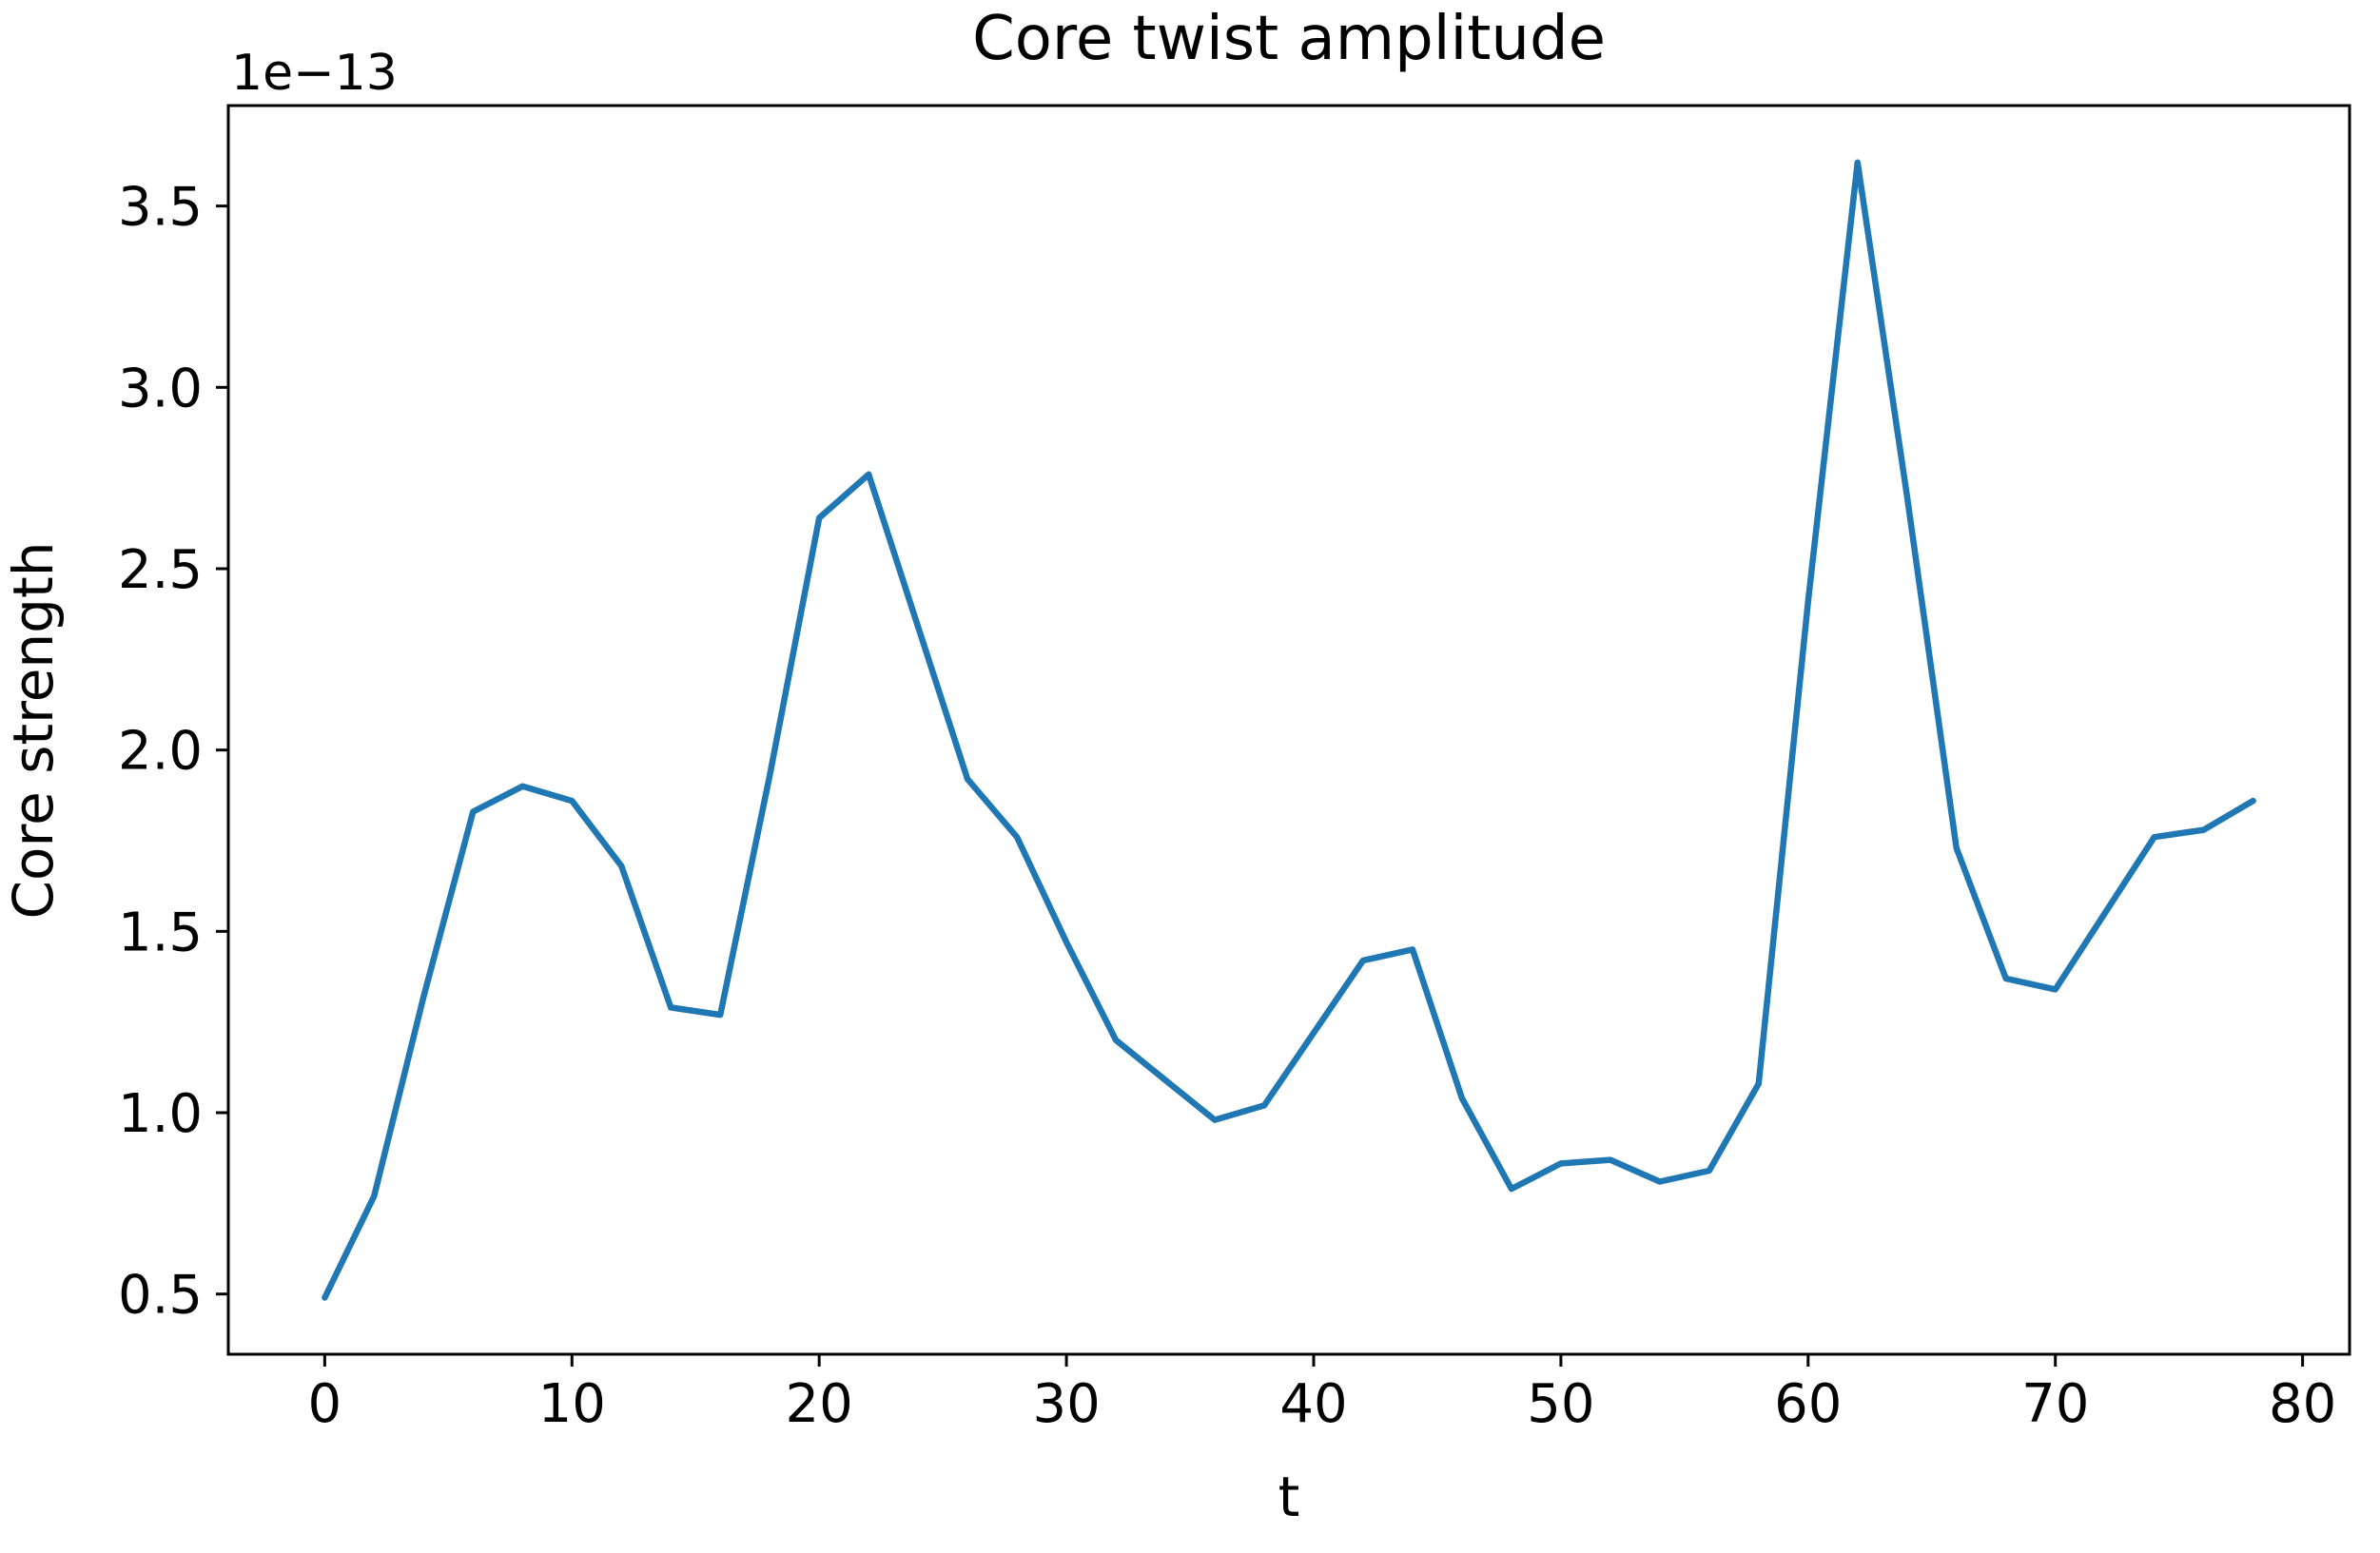 Image resolution: width=2380 pixels, height=1553 pixels. Describe the element at coordinates (2302, 1404) in the screenshot. I see `x-tick-label: 80` at that location.